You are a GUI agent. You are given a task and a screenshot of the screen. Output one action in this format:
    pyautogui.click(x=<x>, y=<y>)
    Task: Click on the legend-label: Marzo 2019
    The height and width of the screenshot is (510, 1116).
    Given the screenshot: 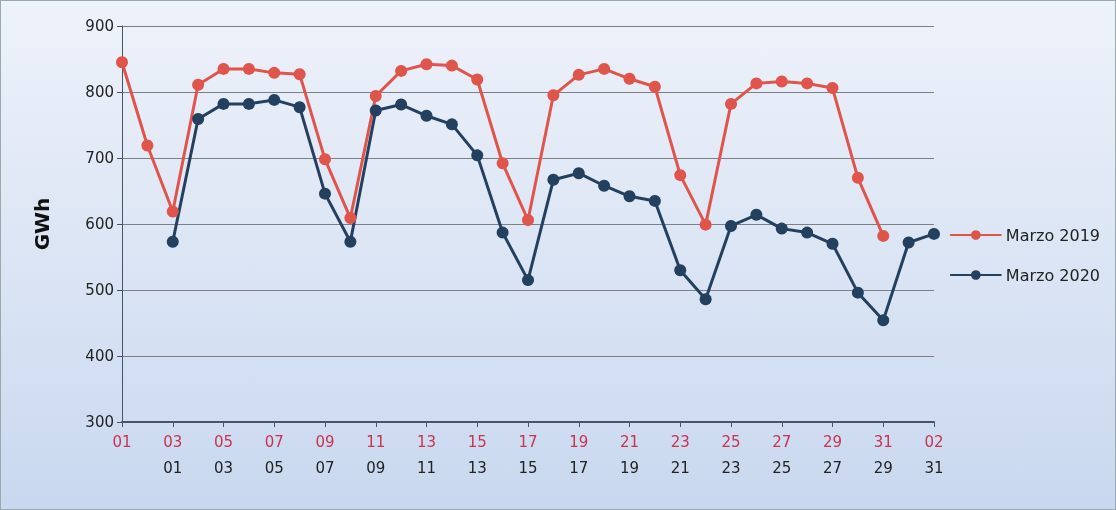 What is the action you would take?
    pyautogui.click(x=1053, y=235)
    